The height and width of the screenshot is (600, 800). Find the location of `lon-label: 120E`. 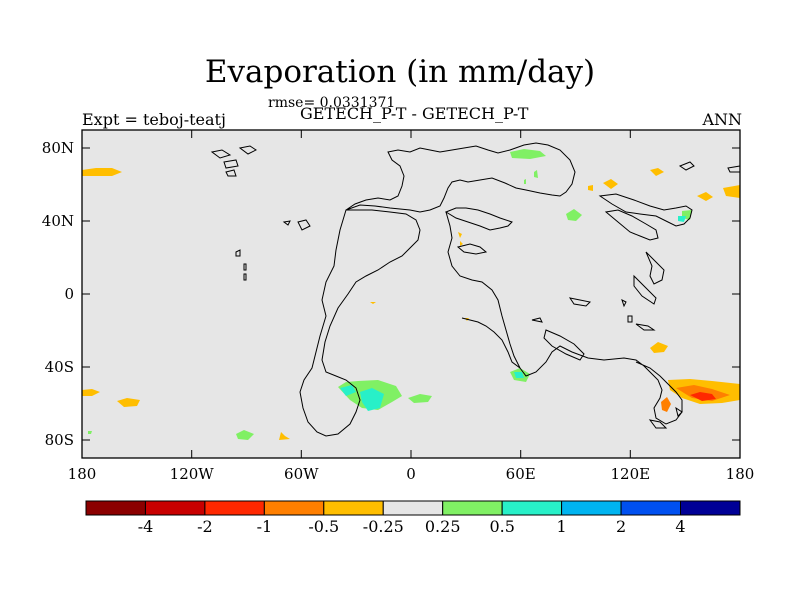

lon-label: 120E is located at coordinates (630, 474).